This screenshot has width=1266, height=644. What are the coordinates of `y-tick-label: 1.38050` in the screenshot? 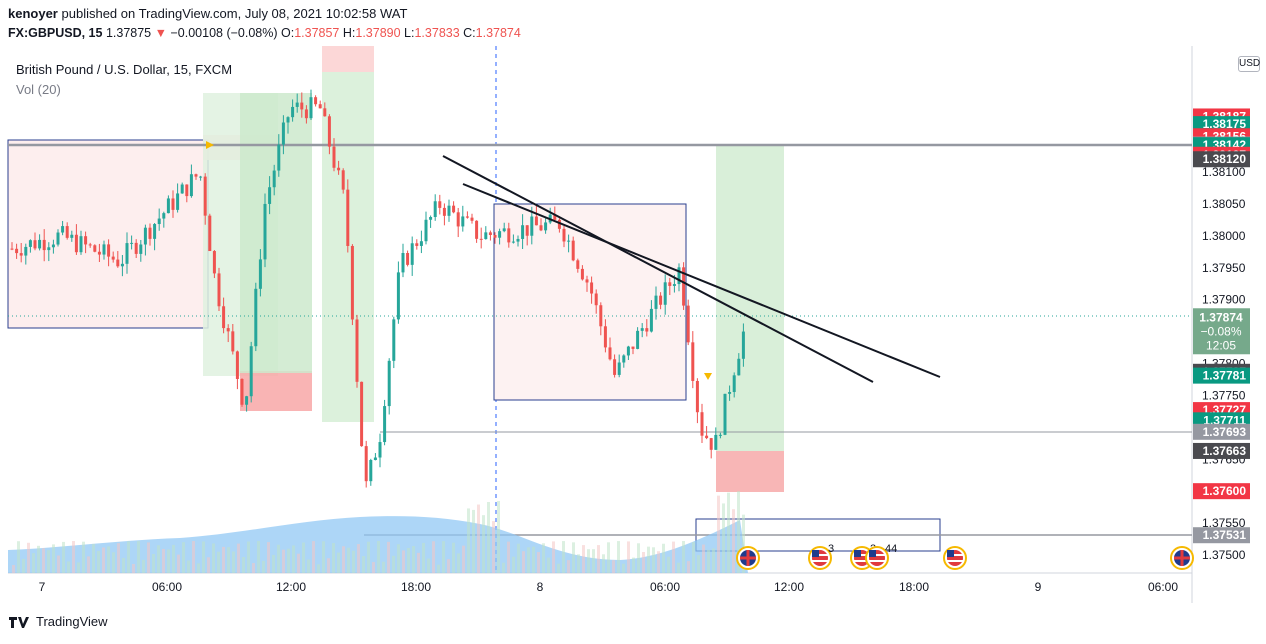 It's located at (1224, 204).